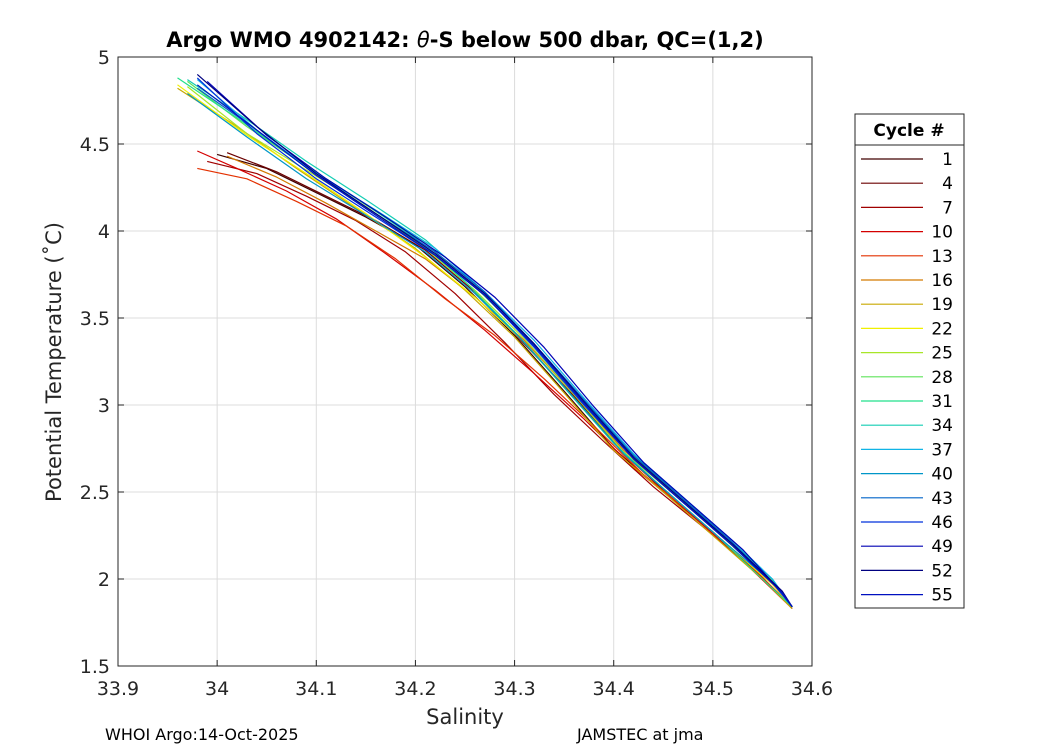  What do you see at coordinates (942, 378) in the screenshot?
I see `legend-label-cycle-28: 28` at bounding box center [942, 378].